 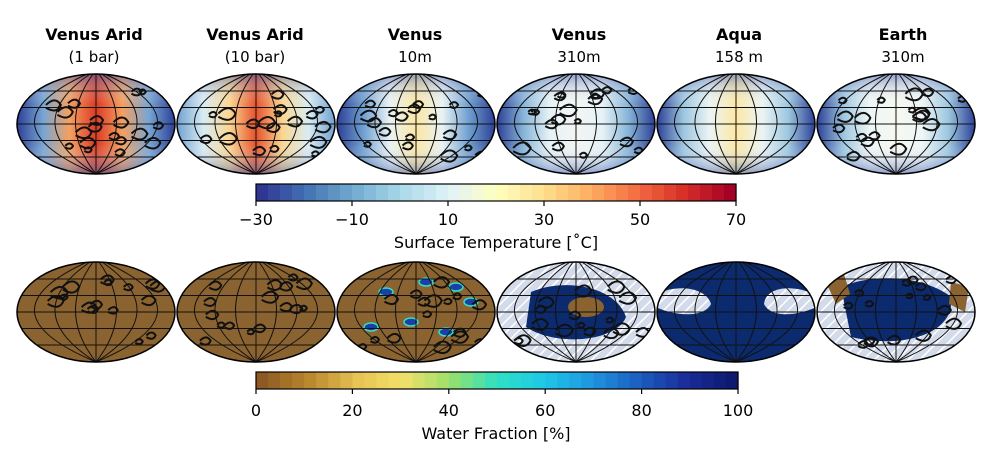 I want to click on column-title-venus-arid-1bar: Venus Arid (1 bar), so click(x=94, y=45).